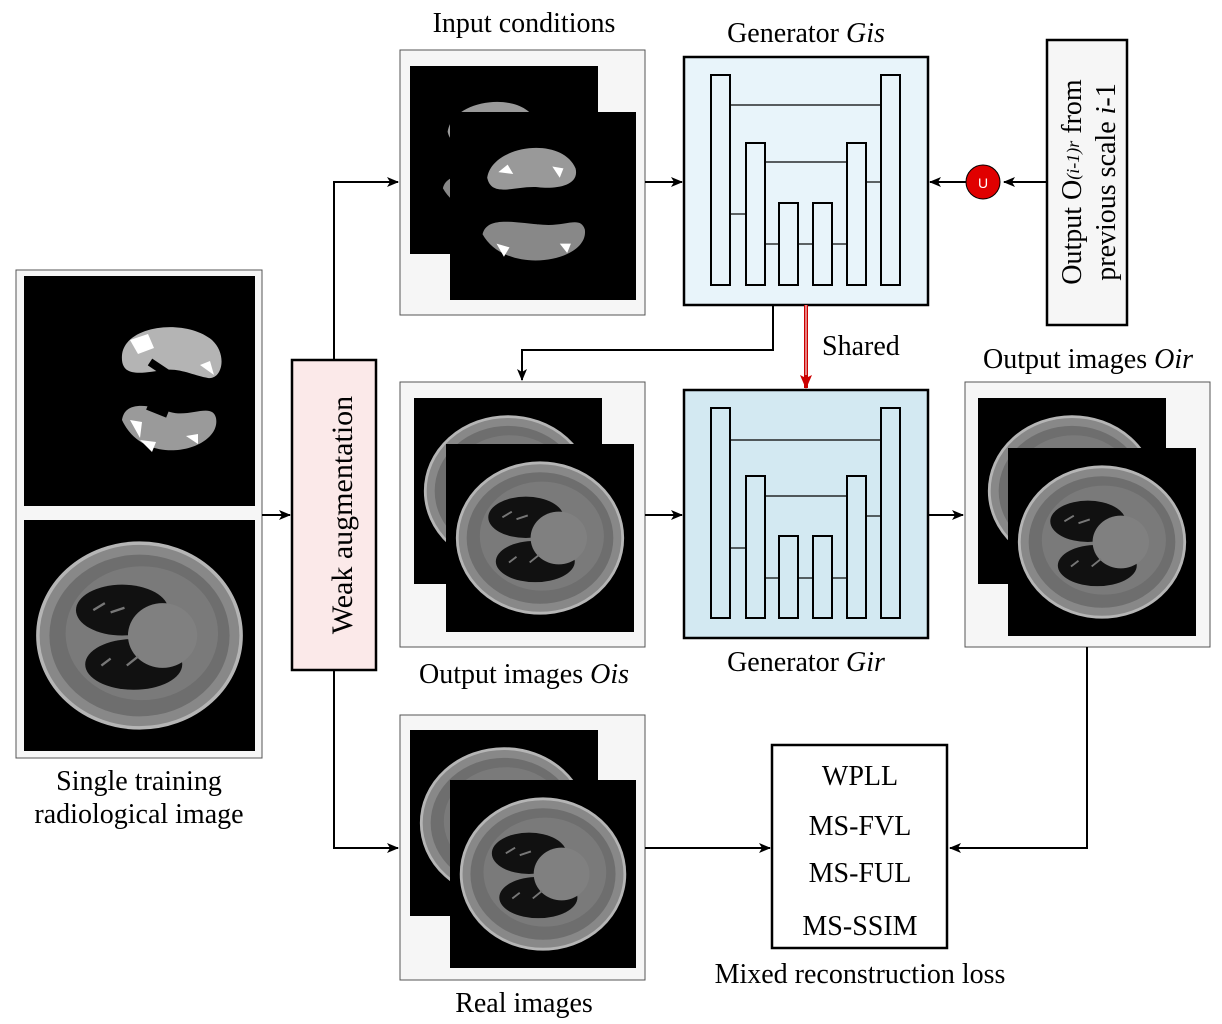 This screenshot has height=1024, width=1222. I want to click on loss-term-wpll: WPLL, so click(860, 776).